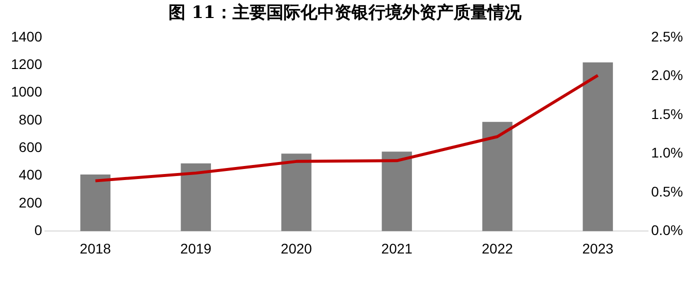  I want to click on y-tick-label: 0, so click(38, 230).